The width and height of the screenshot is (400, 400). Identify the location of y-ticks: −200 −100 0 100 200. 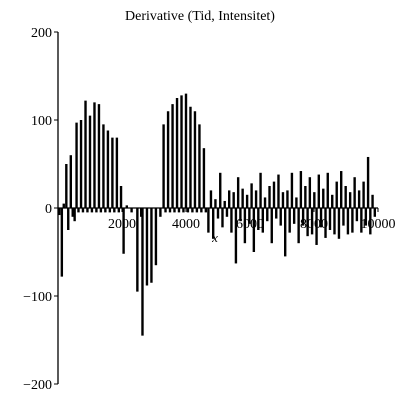
(40, 209).